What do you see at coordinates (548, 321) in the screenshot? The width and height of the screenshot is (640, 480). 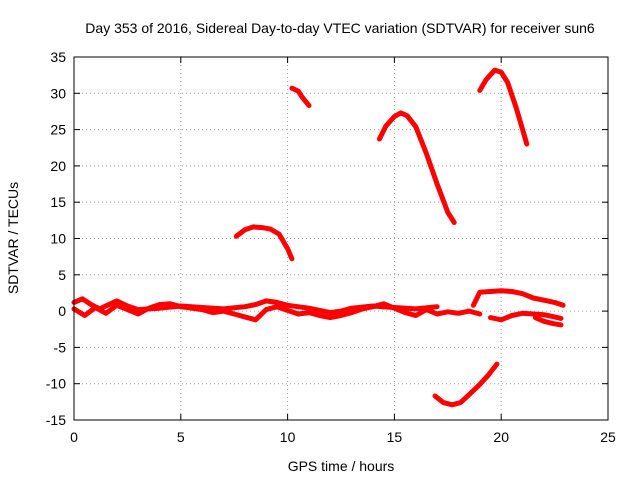 I see `series-arc-19-23-dip` at bounding box center [548, 321].